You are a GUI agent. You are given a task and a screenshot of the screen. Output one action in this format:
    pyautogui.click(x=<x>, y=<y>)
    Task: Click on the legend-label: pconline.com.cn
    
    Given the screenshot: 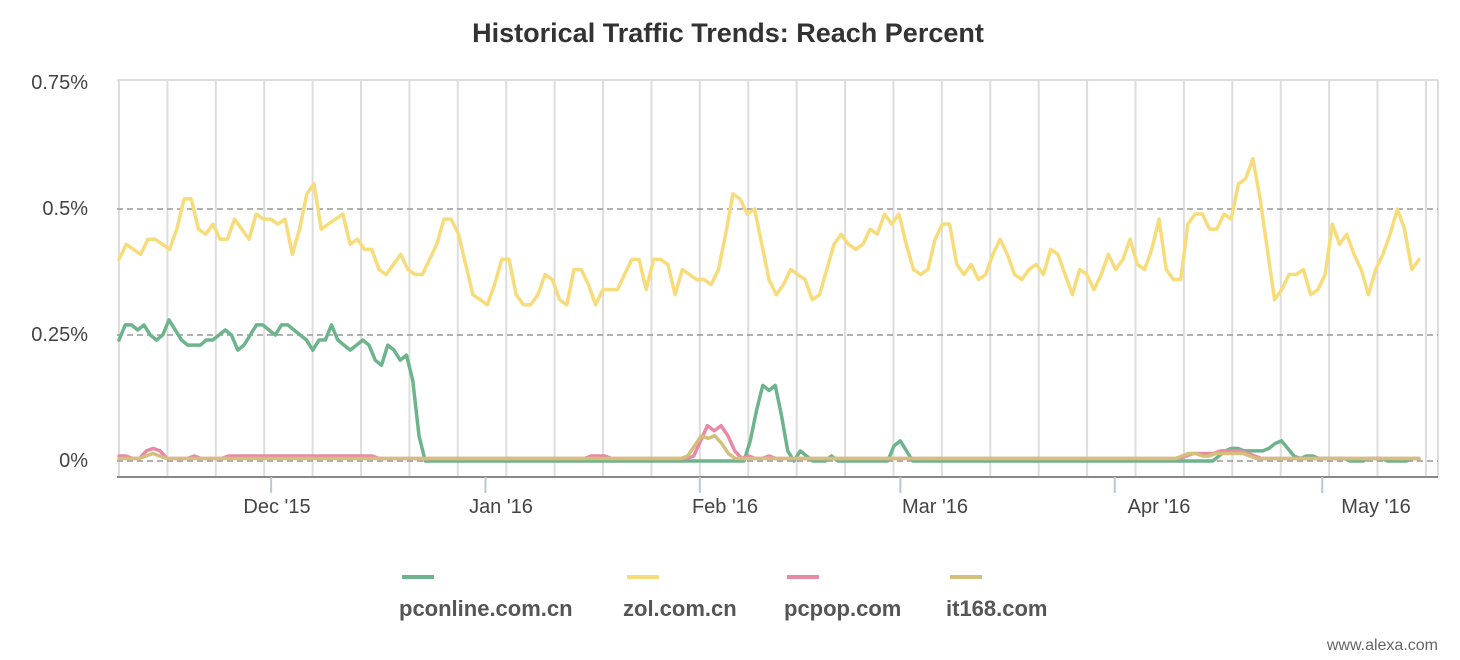 What is the action you would take?
    pyautogui.click(x=486, y=608)
    